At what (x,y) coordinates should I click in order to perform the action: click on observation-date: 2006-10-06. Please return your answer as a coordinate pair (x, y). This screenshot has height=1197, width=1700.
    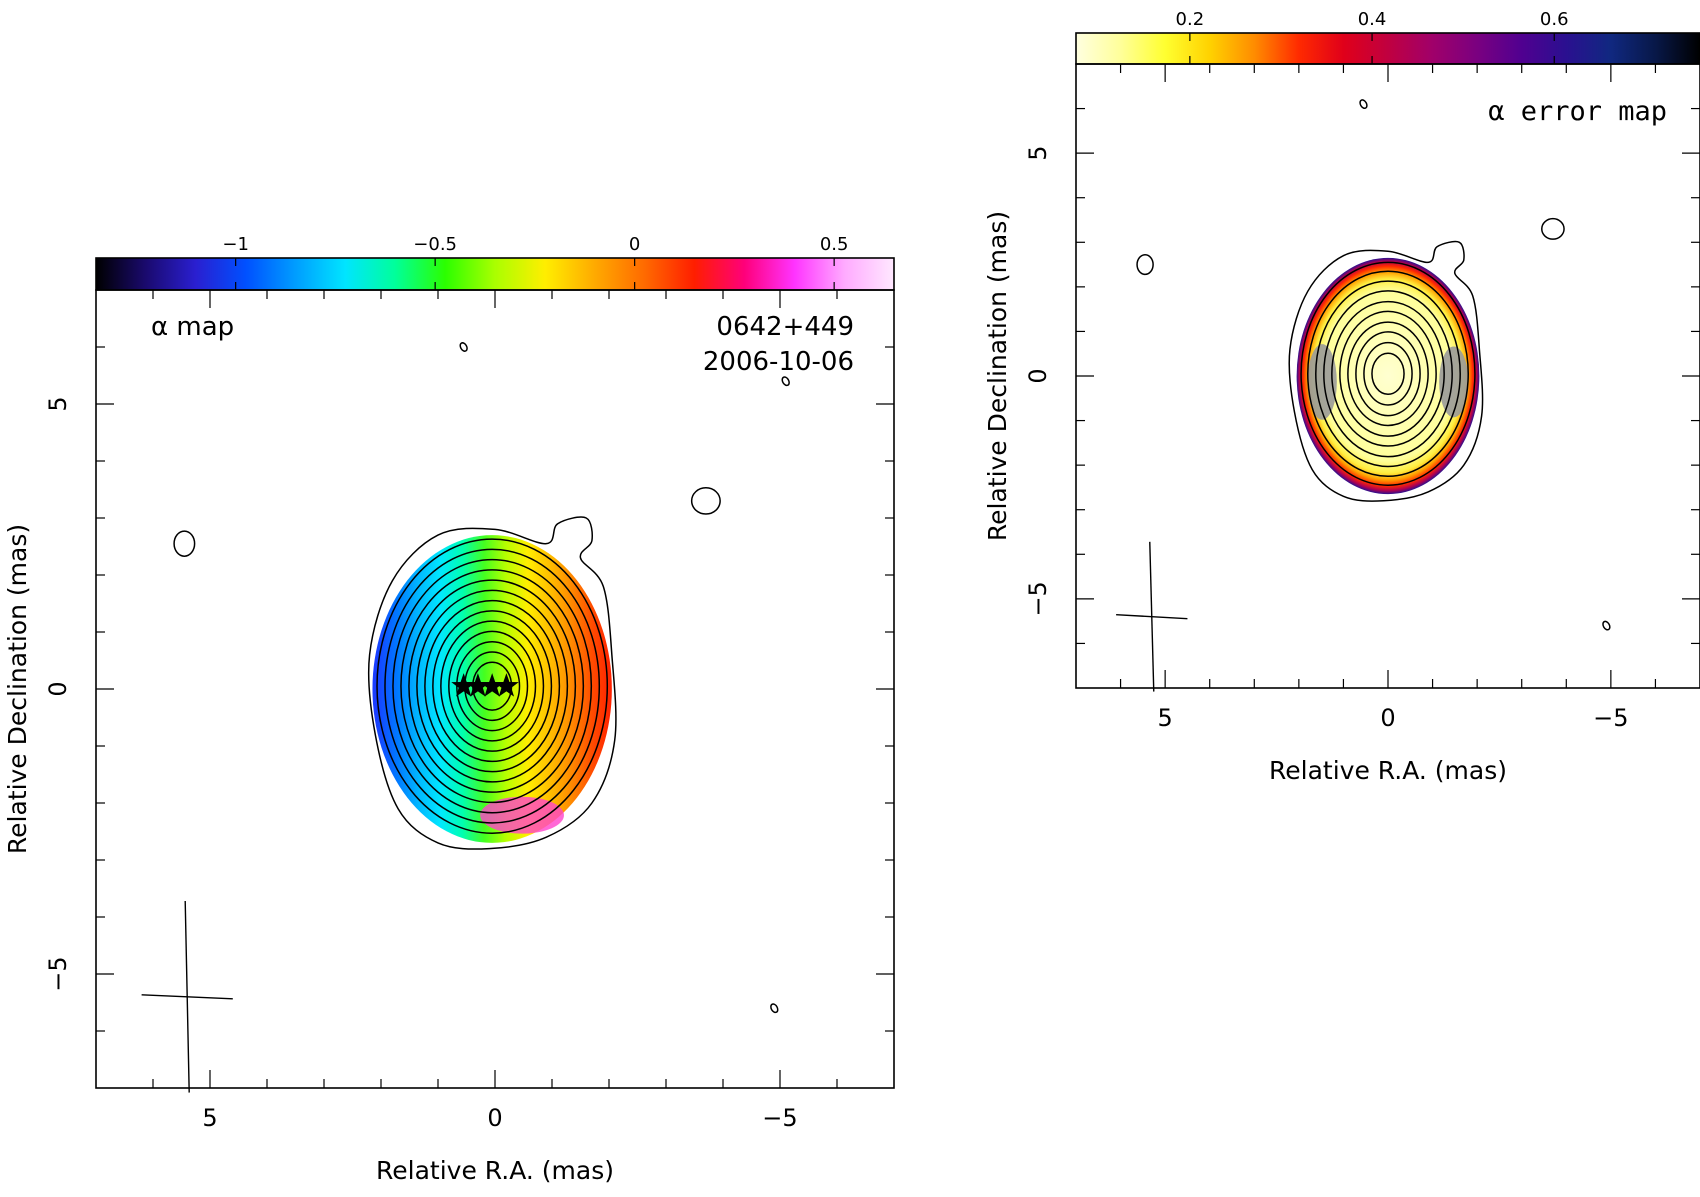
    Looking at the image, I should click on (778, 362).